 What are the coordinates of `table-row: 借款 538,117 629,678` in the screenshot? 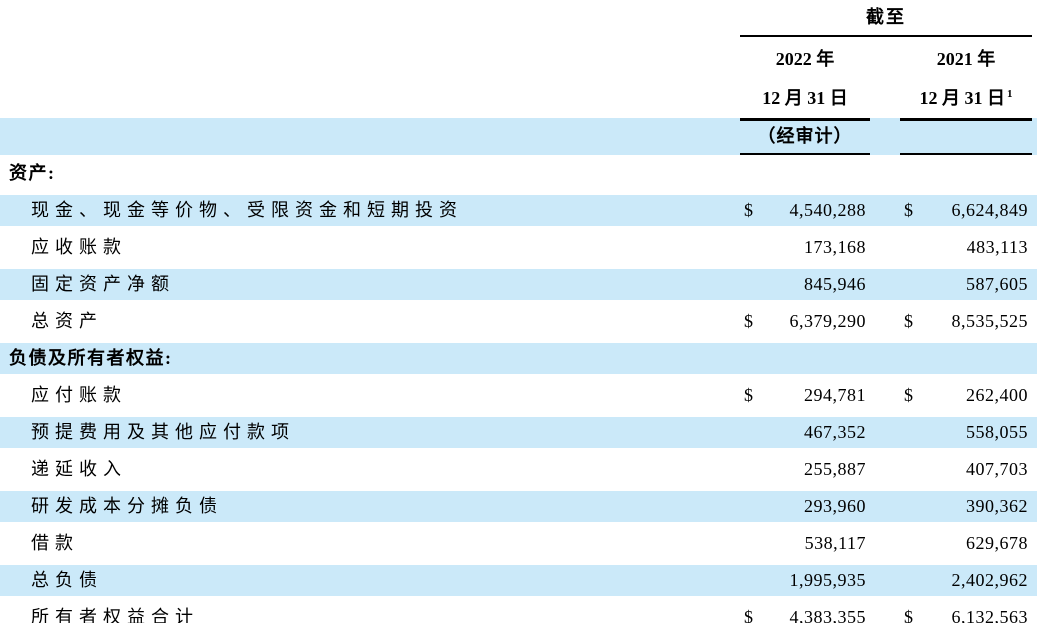 It's located at (518, 543).